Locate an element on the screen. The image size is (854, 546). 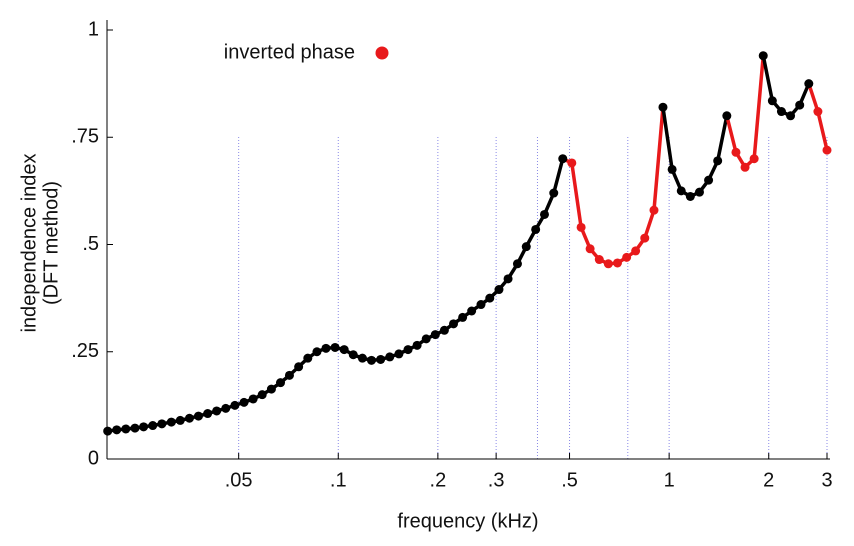
x-axis-label: frequency (kHz) is located at coordinates (467, 521).